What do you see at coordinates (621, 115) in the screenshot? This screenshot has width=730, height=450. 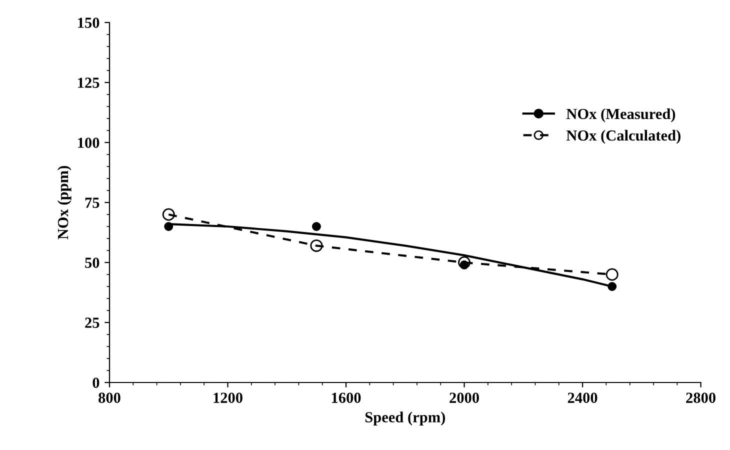 I see `legend-label: NOx (Measured)` at bounding box center [621, 115].